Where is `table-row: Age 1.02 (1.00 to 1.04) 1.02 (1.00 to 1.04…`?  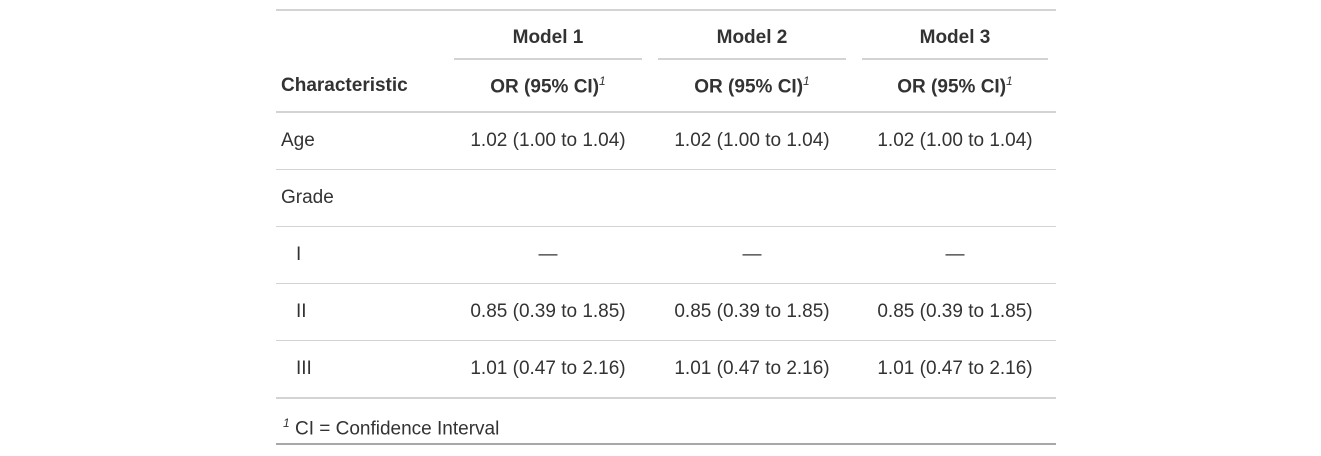
table-row: Age 1.02 (1.00 to 1.04) 1.02 (1.00 to 1.04… is located at coordinates (666, 141).